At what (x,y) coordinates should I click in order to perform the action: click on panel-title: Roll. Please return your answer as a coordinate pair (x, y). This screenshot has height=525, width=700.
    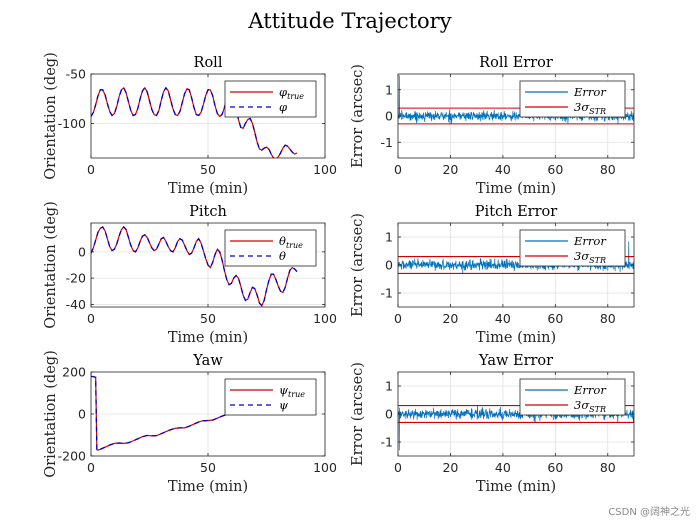
    Looking at the image, I should click on (208, 63).